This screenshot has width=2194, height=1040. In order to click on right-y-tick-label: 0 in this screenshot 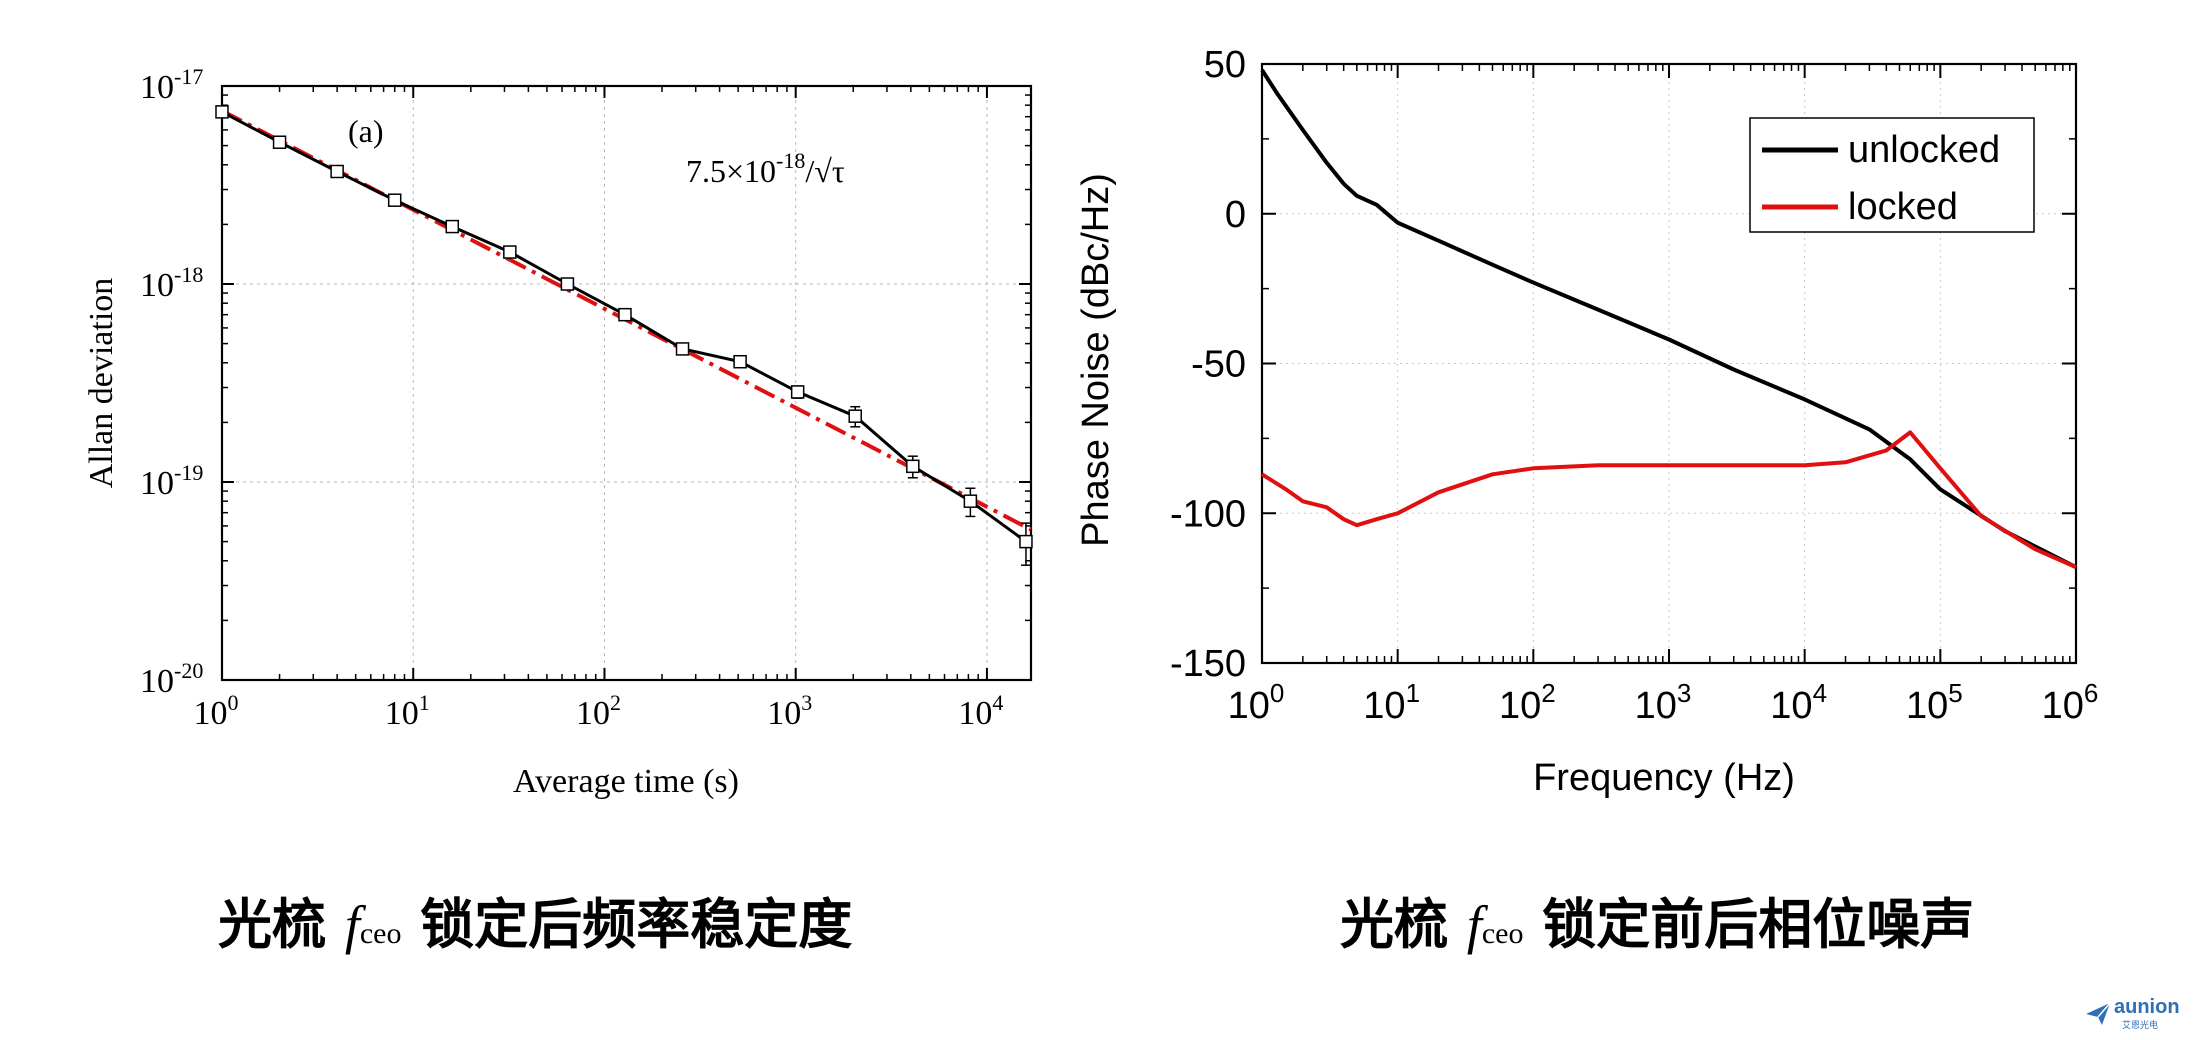, I will do `click(1235, 215)`.